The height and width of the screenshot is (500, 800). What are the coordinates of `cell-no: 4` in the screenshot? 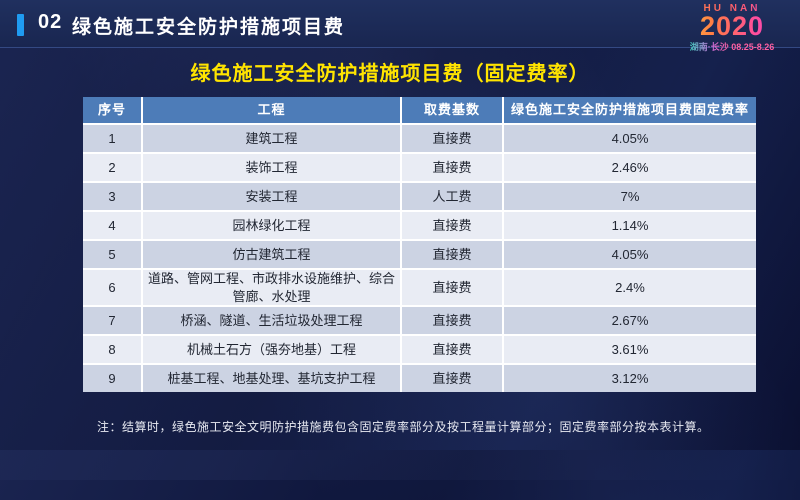 It's located at (112, 225).